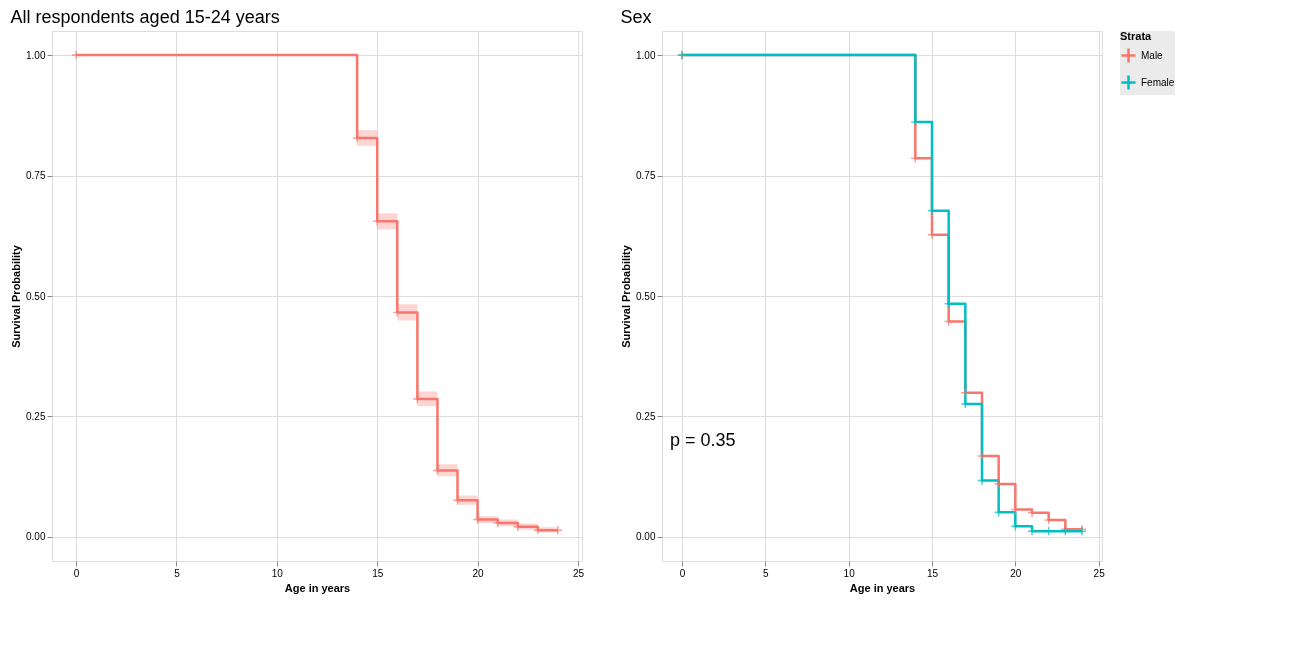 The width and height of the screenshot is (1298, 645). Describe the element at coordinates (145, 17) in the screenshot. I see `chart-title: All respondents aged 15-24 years` at that location.